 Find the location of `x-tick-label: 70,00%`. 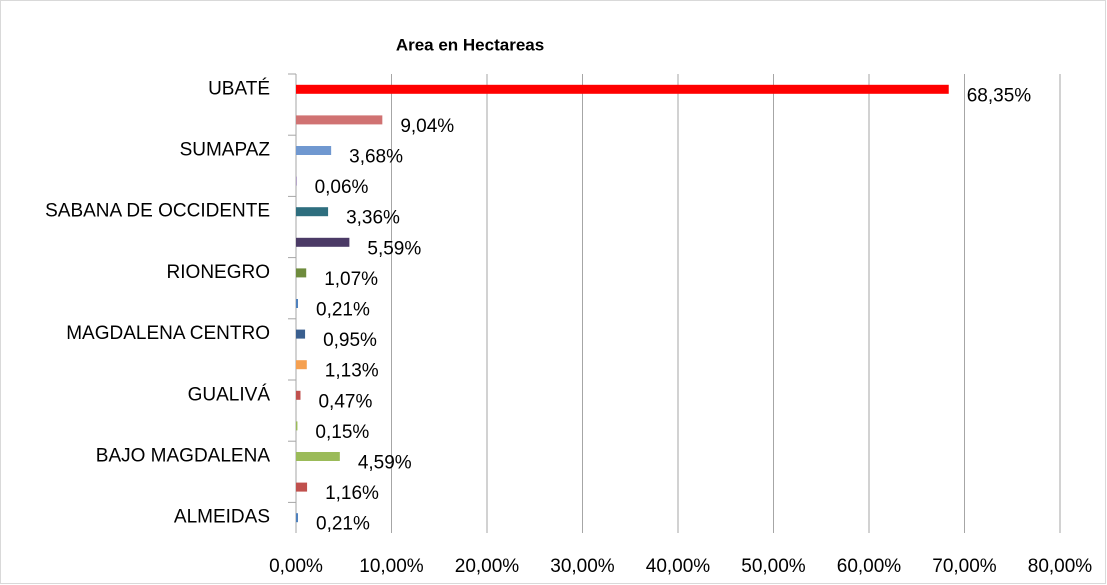

x-tick-label: 70,00% is located at coordinates (964, 566).